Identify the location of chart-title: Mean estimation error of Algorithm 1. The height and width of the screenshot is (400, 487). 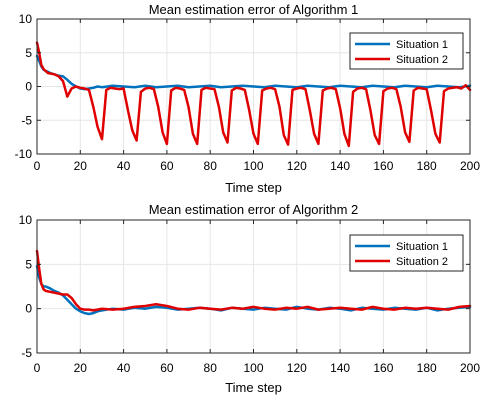
(254, 9).